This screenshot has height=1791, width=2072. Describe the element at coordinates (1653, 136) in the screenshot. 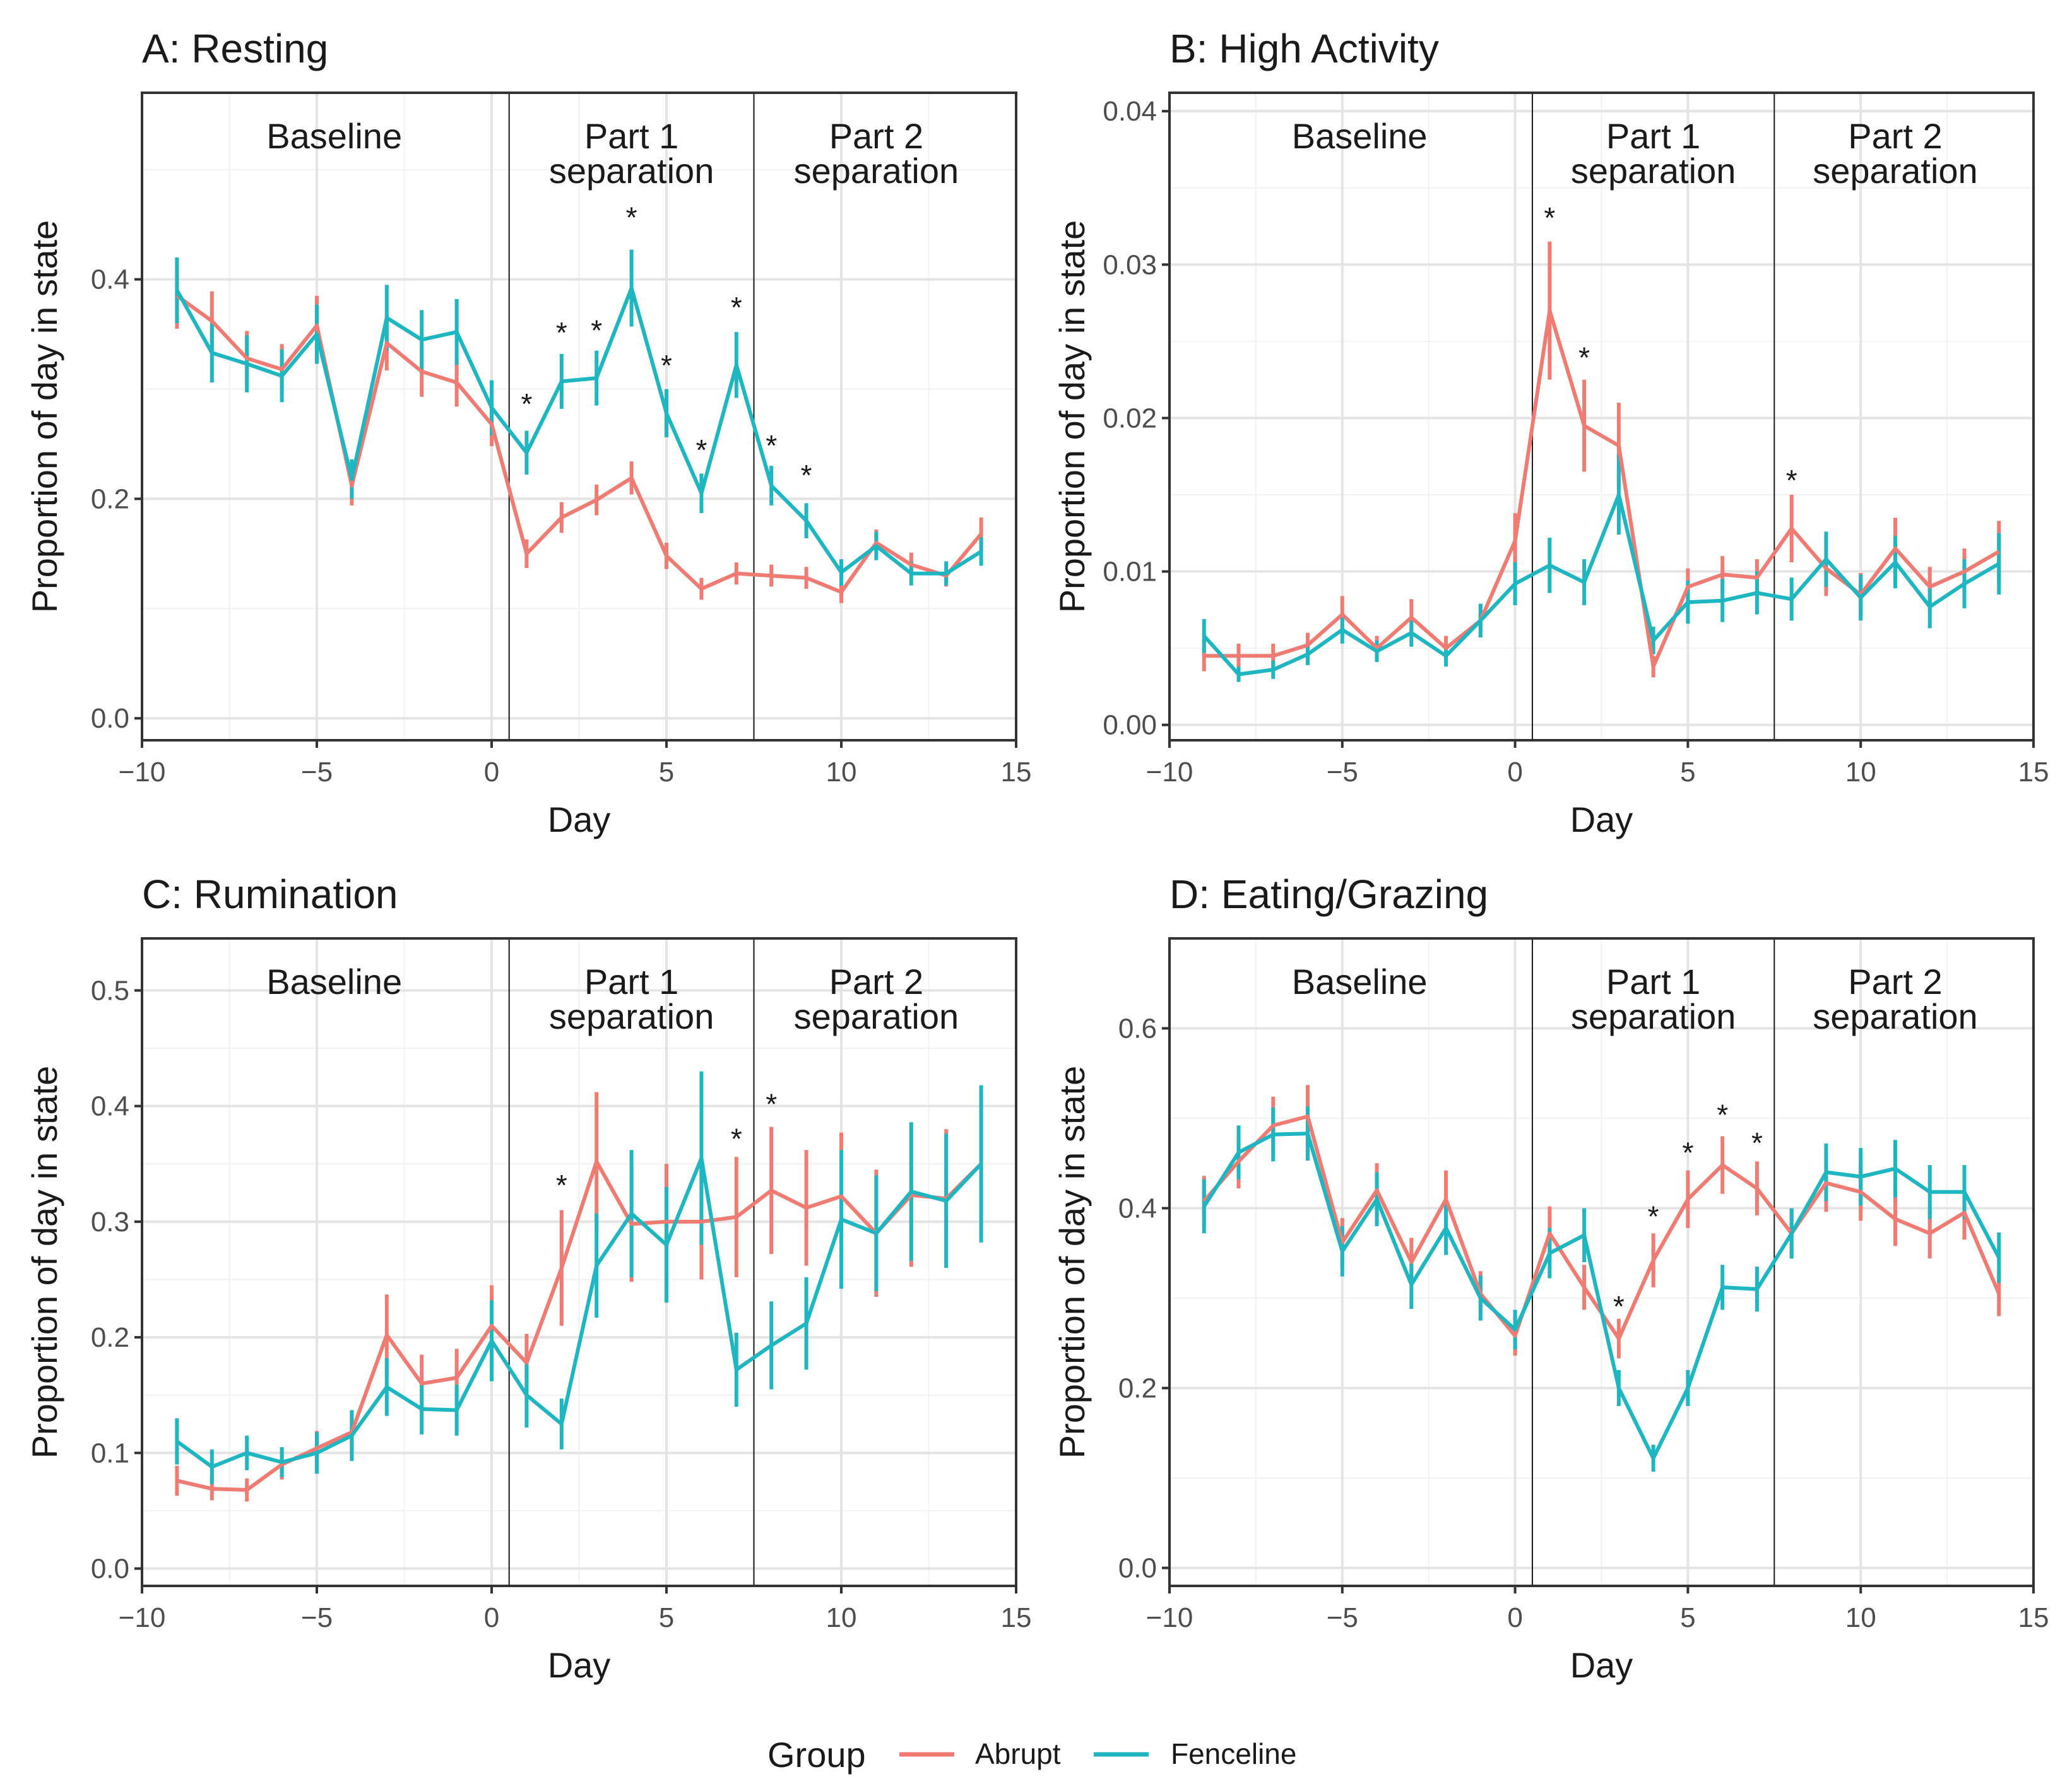

I see `chart2-phase-label-2-line-1: Part 1` at that location.